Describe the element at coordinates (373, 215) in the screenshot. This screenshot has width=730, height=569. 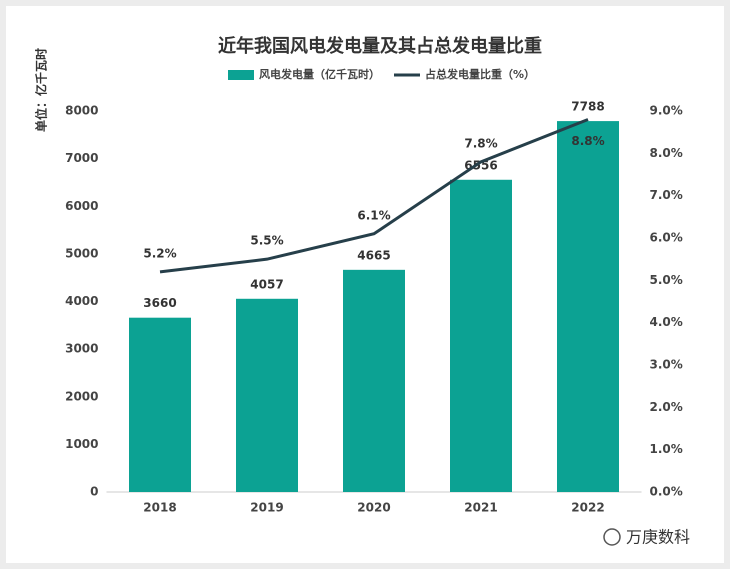
I see `line-value-label: 6.1%` at that location.